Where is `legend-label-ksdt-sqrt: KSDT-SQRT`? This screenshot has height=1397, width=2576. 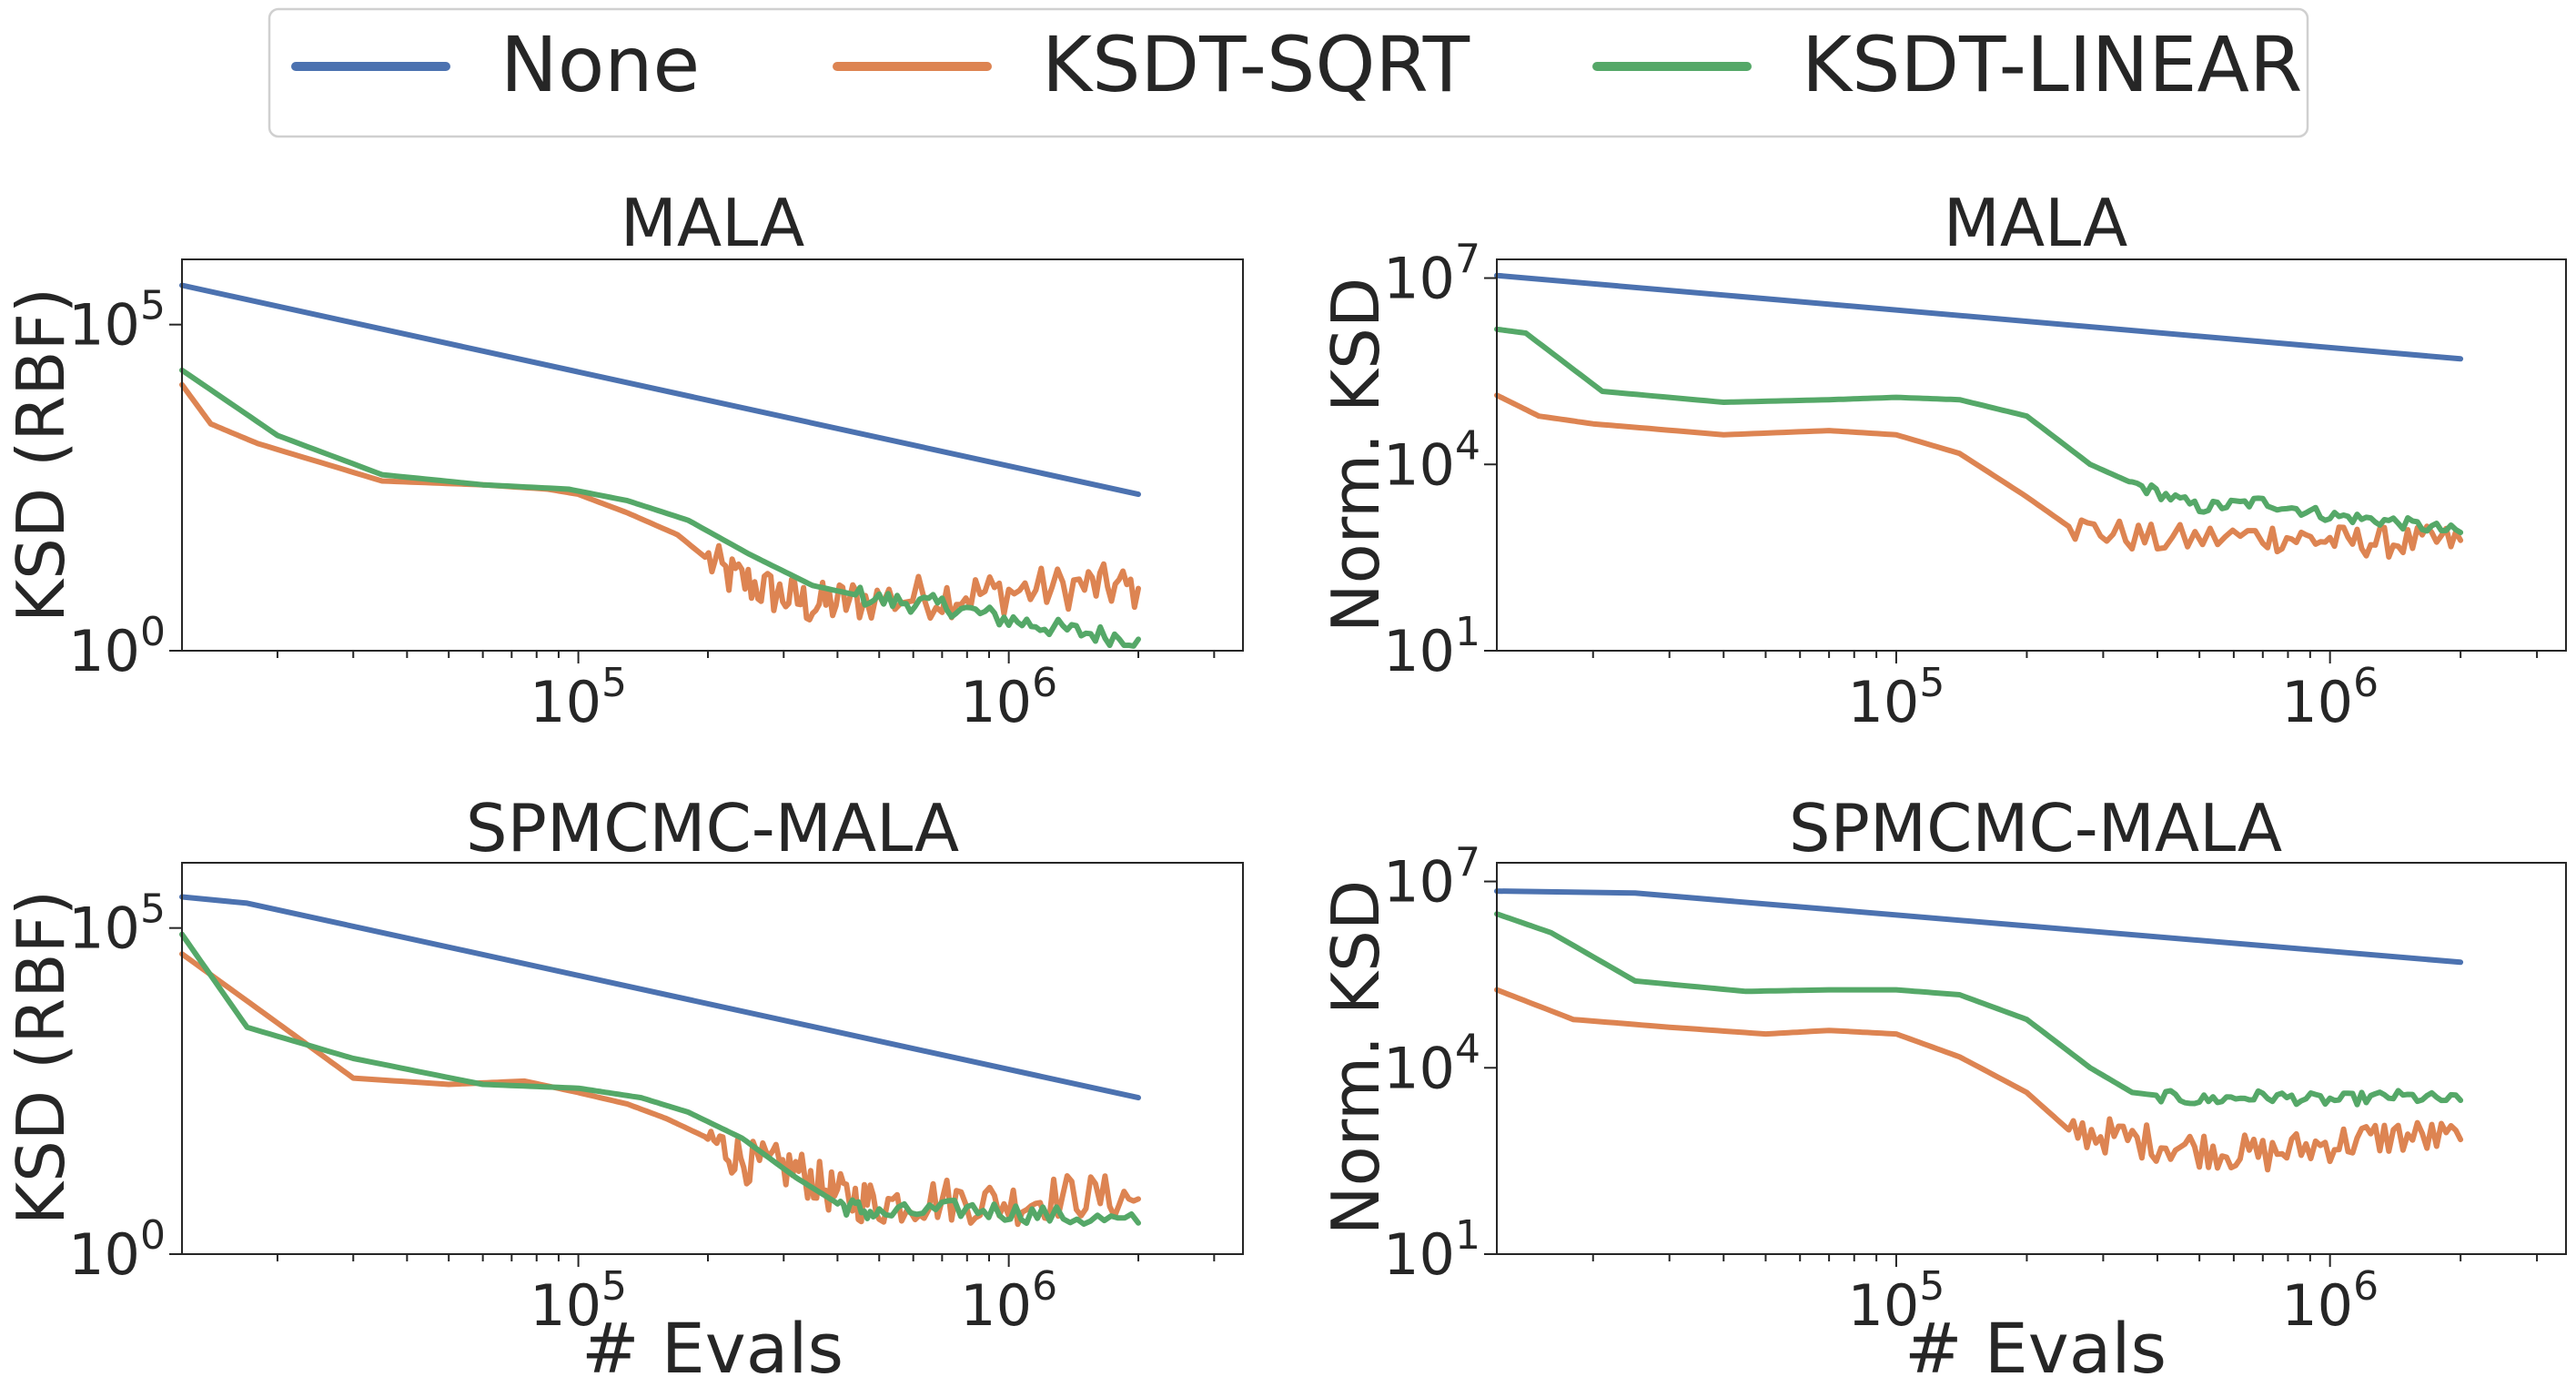
legend-label-ksdt-sqrt: KSDT-SQRT is located at coordinates (1256, 64).